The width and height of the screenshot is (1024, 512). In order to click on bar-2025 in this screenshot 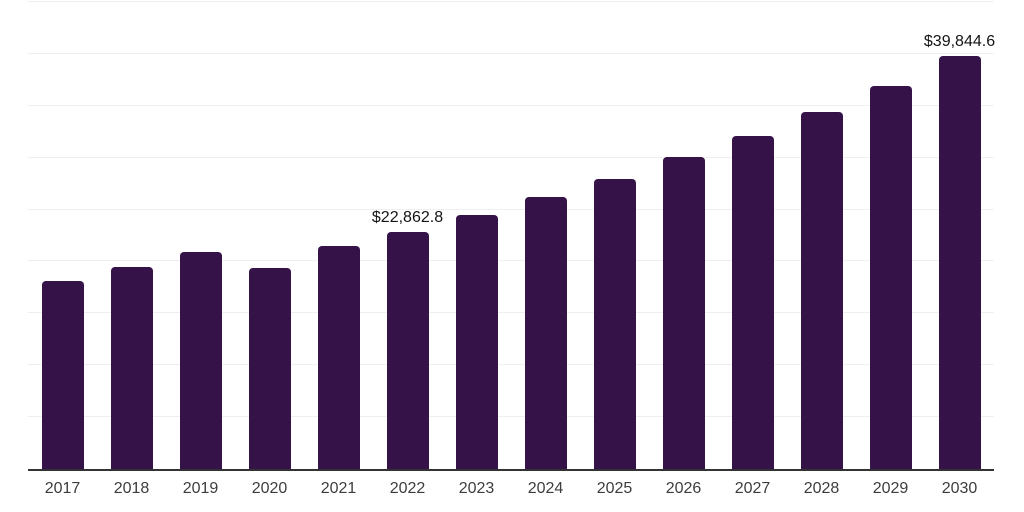, I will do `click(614, 324)`.